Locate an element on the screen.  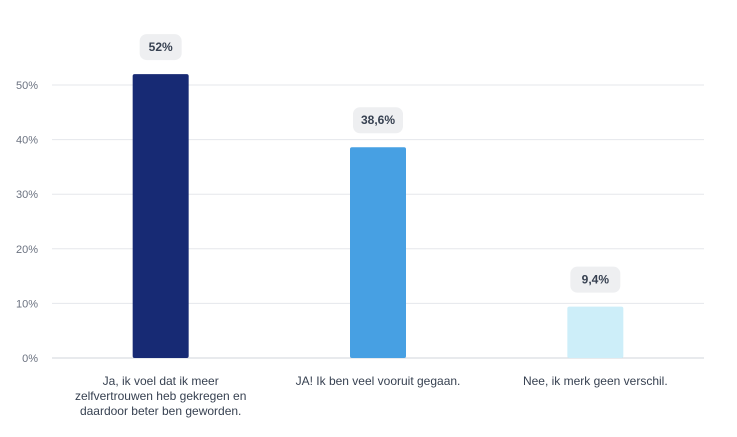
category-label-1: JA! Ik ben veel vooruit gegaan. is located at coordinates (378, 381).